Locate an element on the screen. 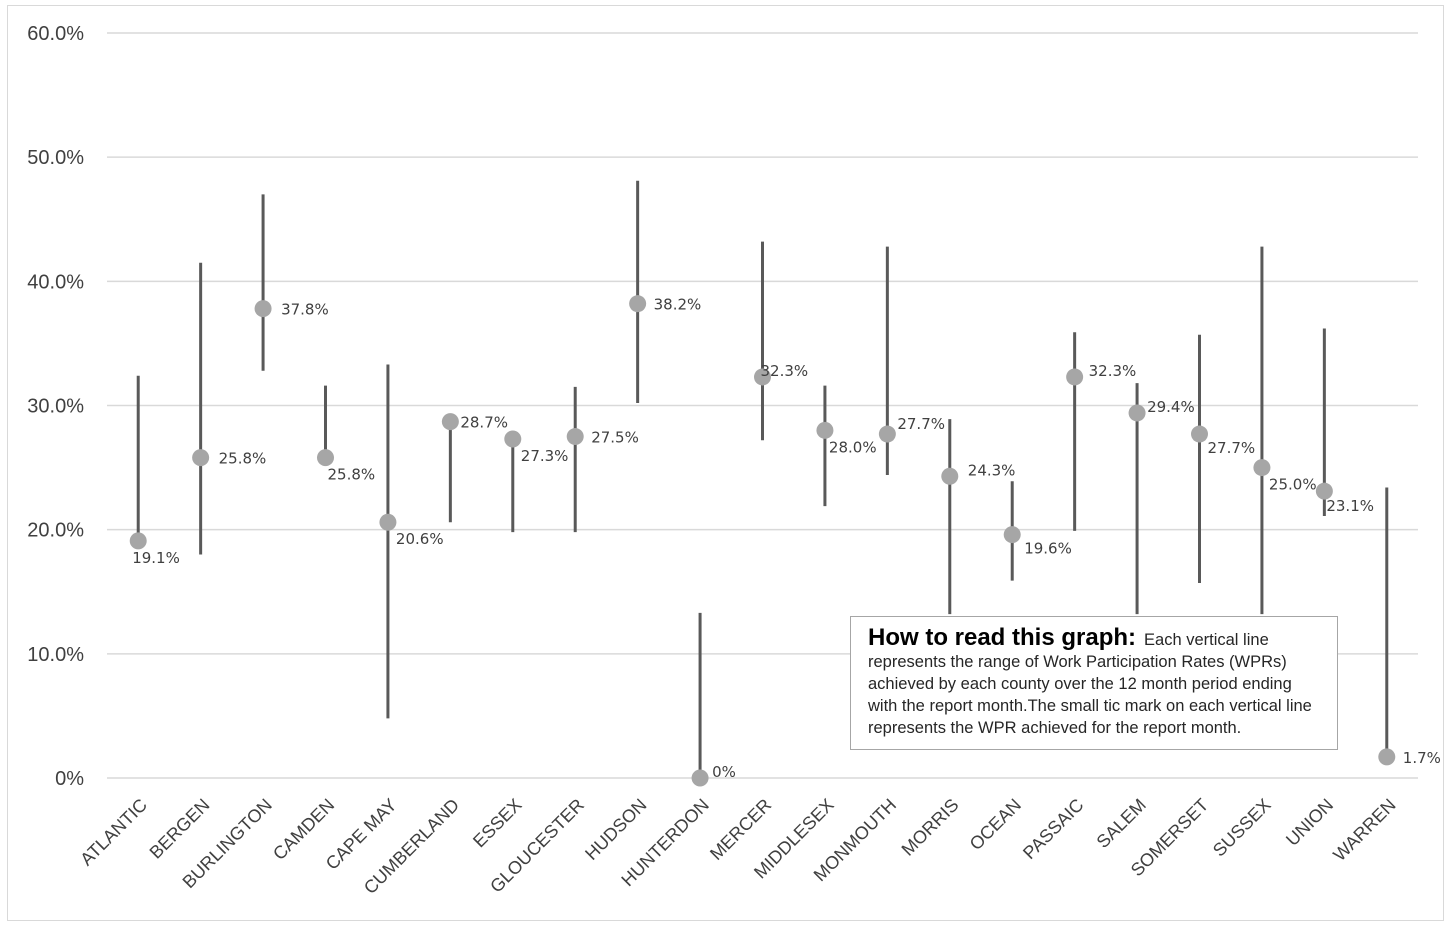 This screenshot has width=1452, height=926. x-tick-label: SUSSEX is located at coordinates (1242, 828).